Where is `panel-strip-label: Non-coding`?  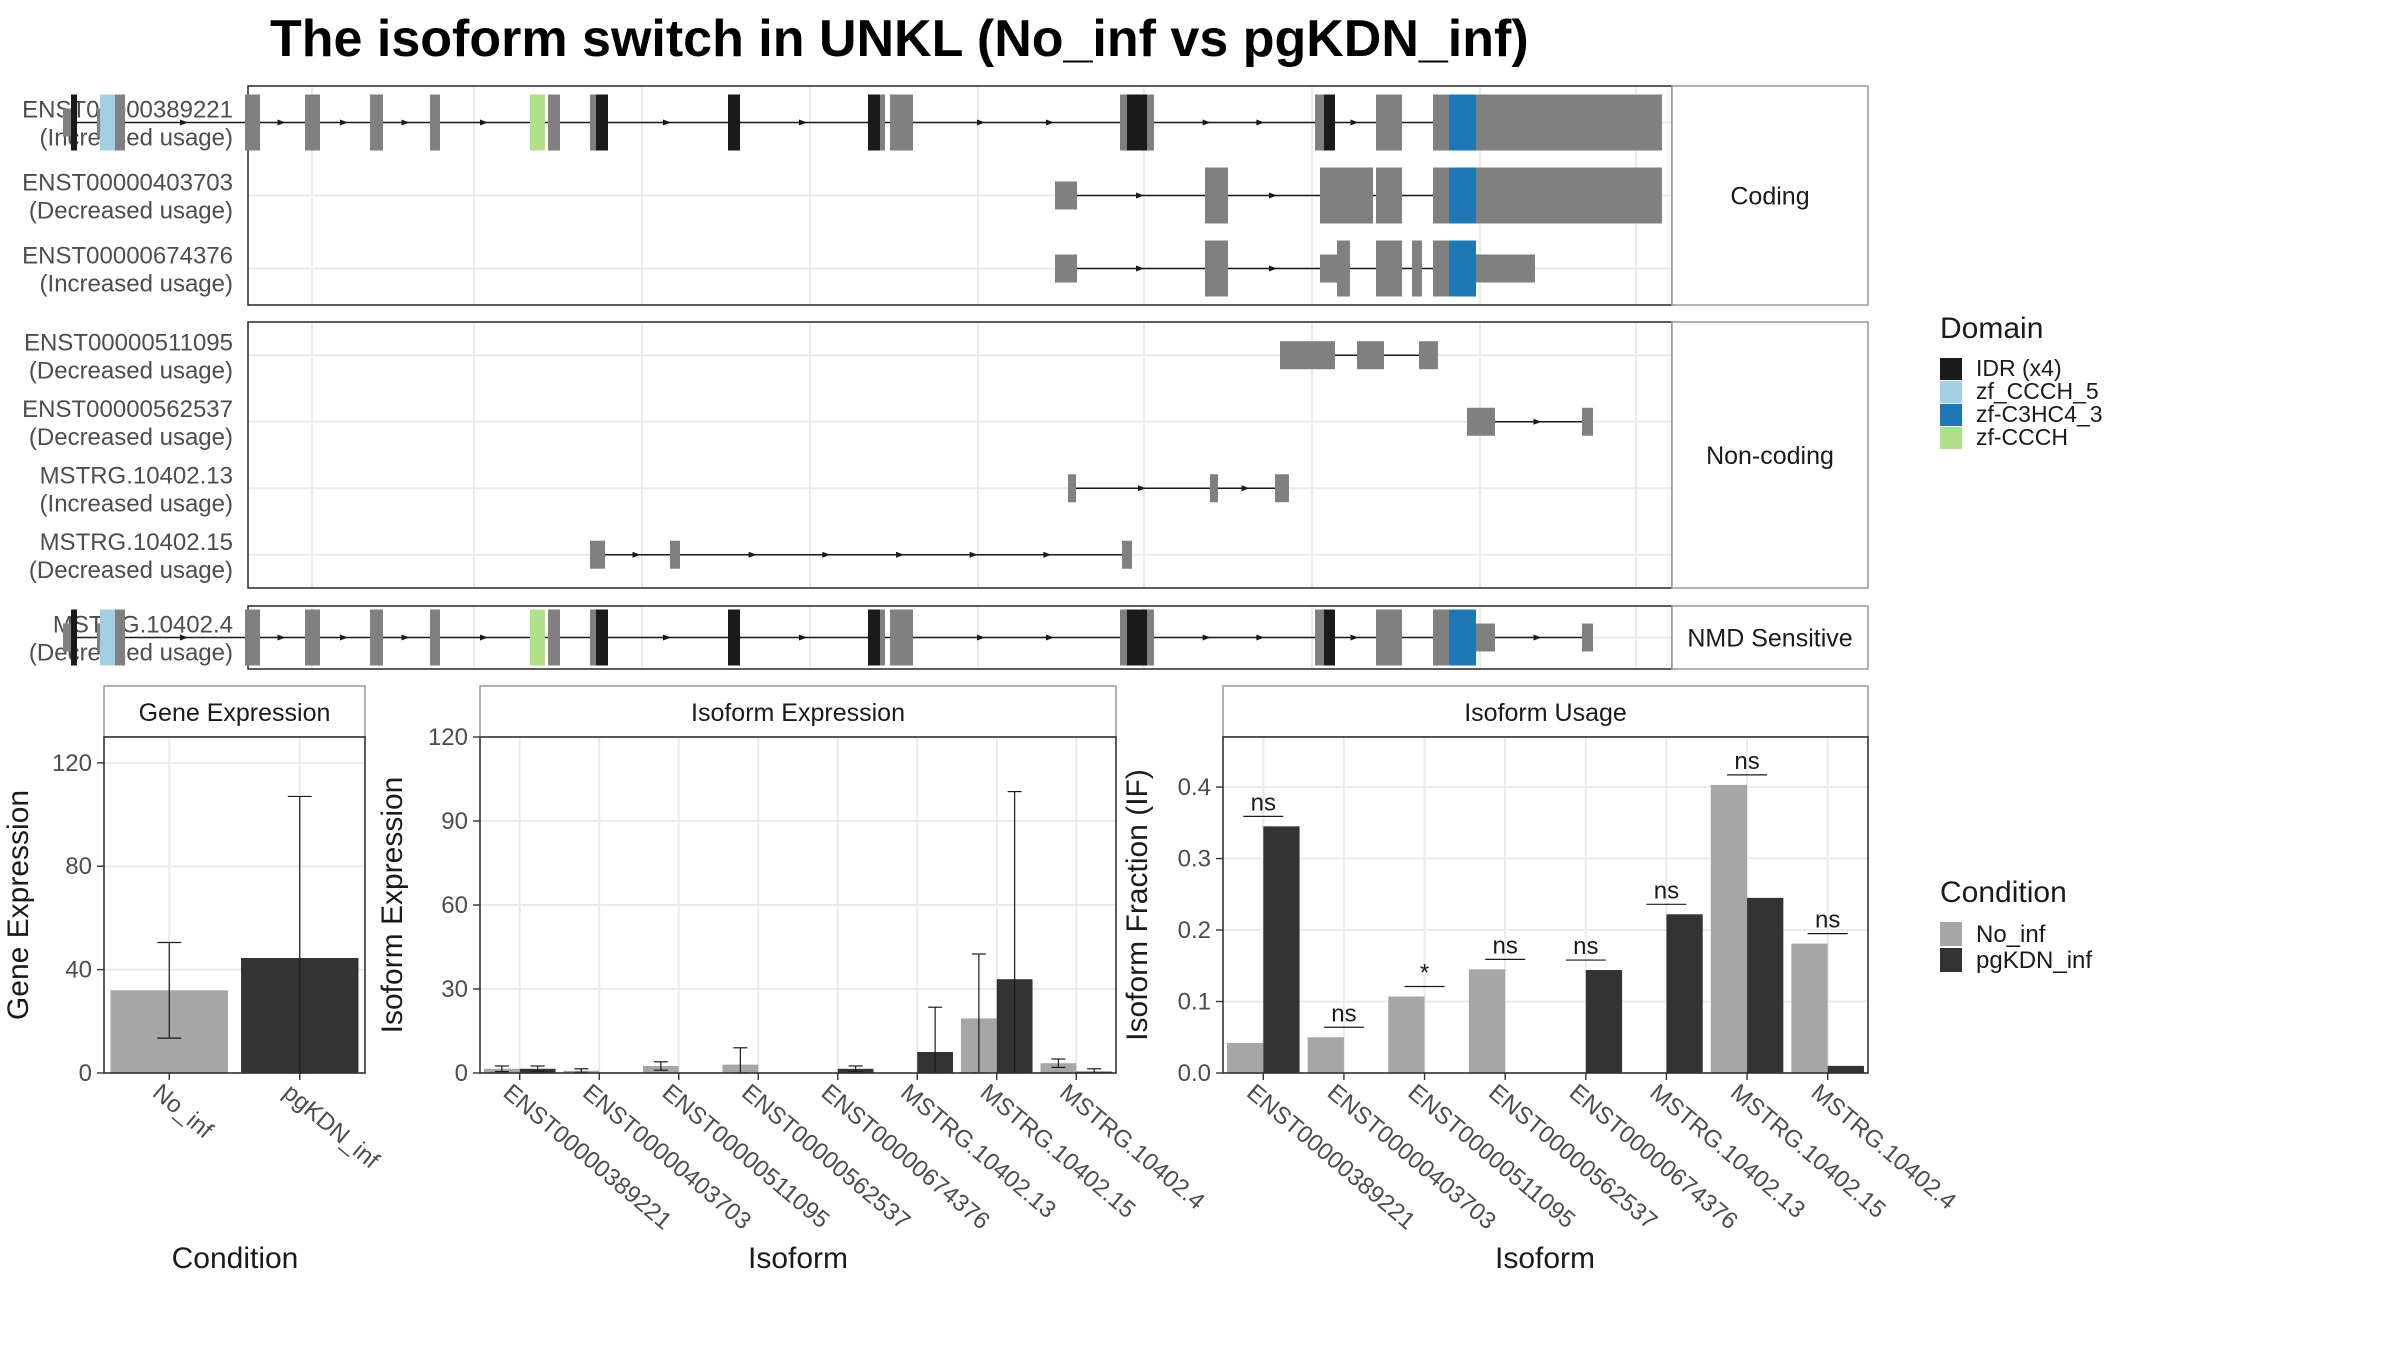
panel-strip-label: Non-coding is located at coordinates (1770, 456).